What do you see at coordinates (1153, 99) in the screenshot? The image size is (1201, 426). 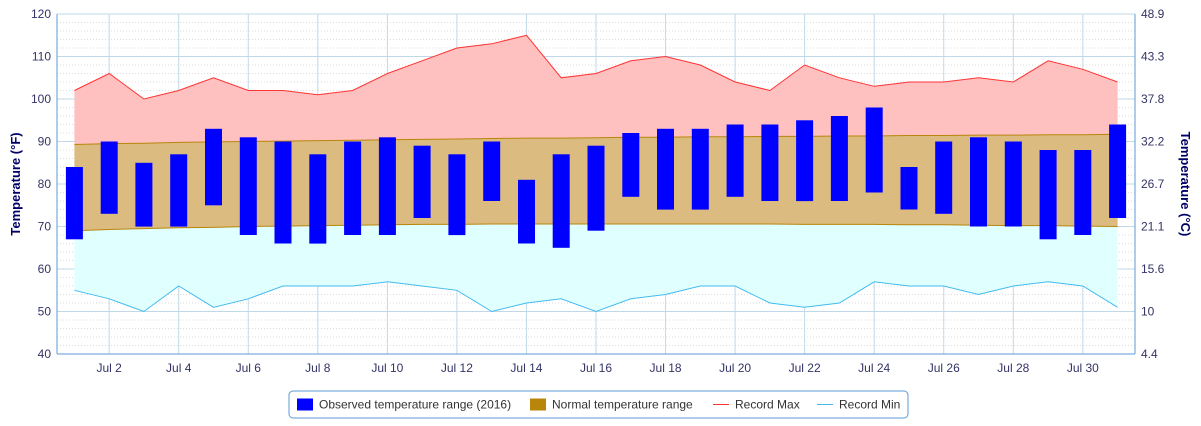 I see `y-tick-label-right: 37.8` at bounding box center [1153, 99].